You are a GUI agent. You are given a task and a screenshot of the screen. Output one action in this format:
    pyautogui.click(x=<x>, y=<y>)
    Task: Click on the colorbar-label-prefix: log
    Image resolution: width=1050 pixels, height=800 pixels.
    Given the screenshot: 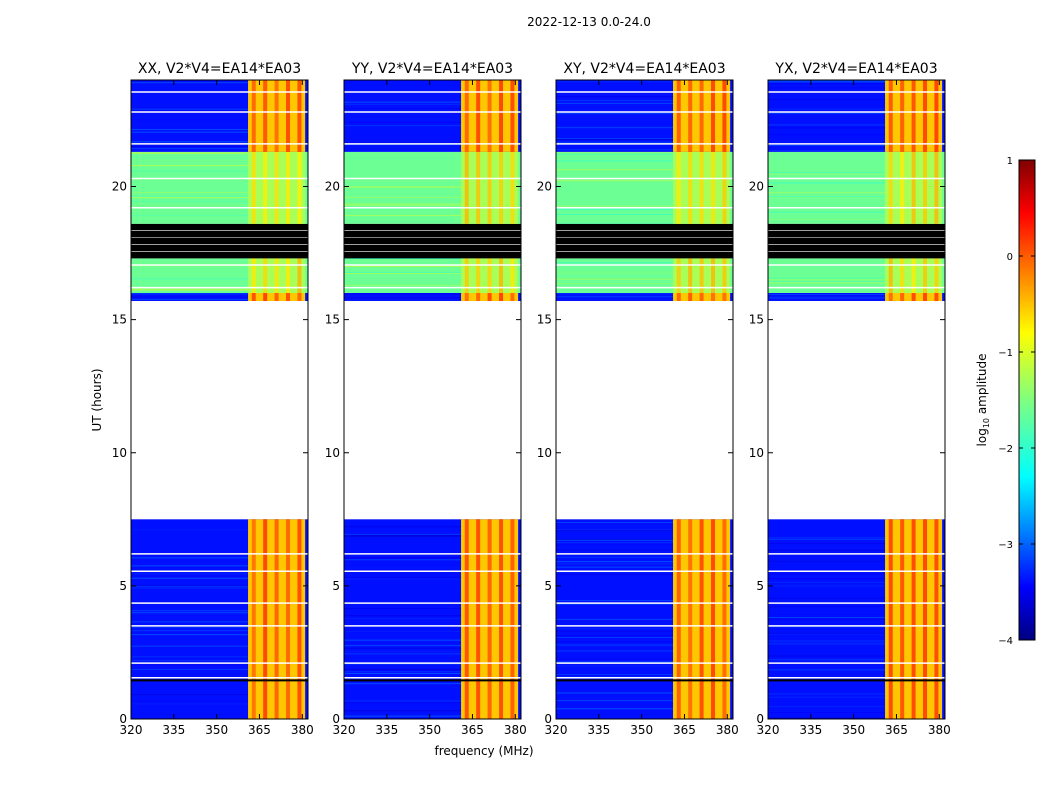 What is the action you would take?
    pyautogui.click(x=982, y=437)
    